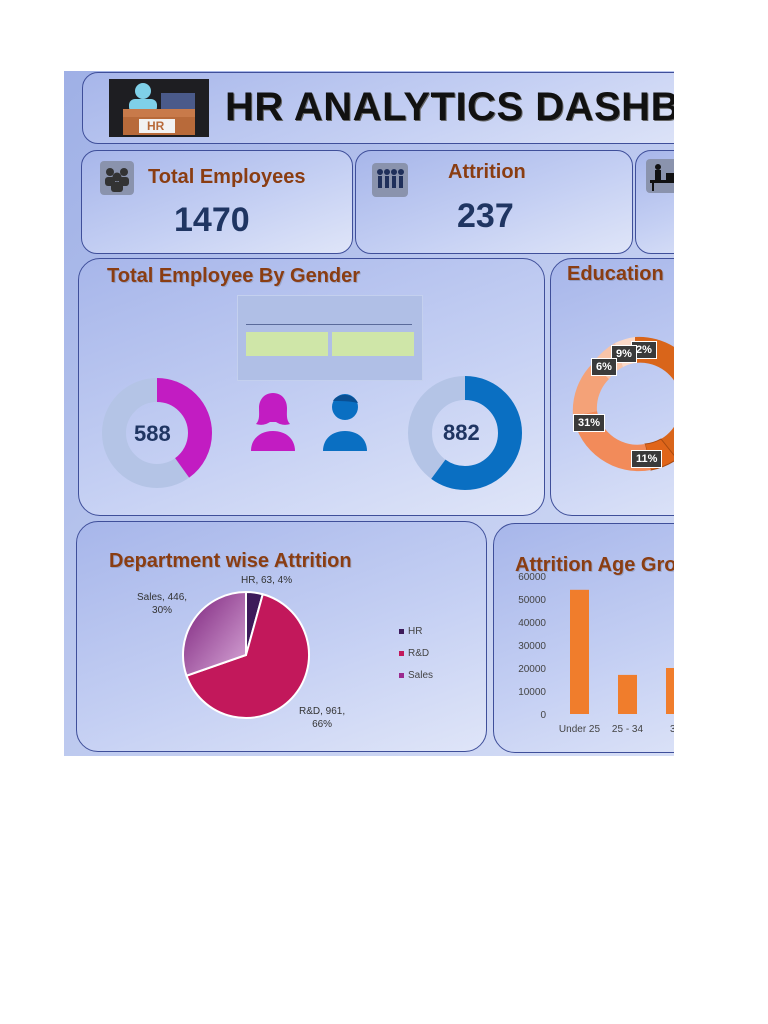  I want to click on education-panel: Education 2% 9% 6% 31% 11%, so click(612, 387).